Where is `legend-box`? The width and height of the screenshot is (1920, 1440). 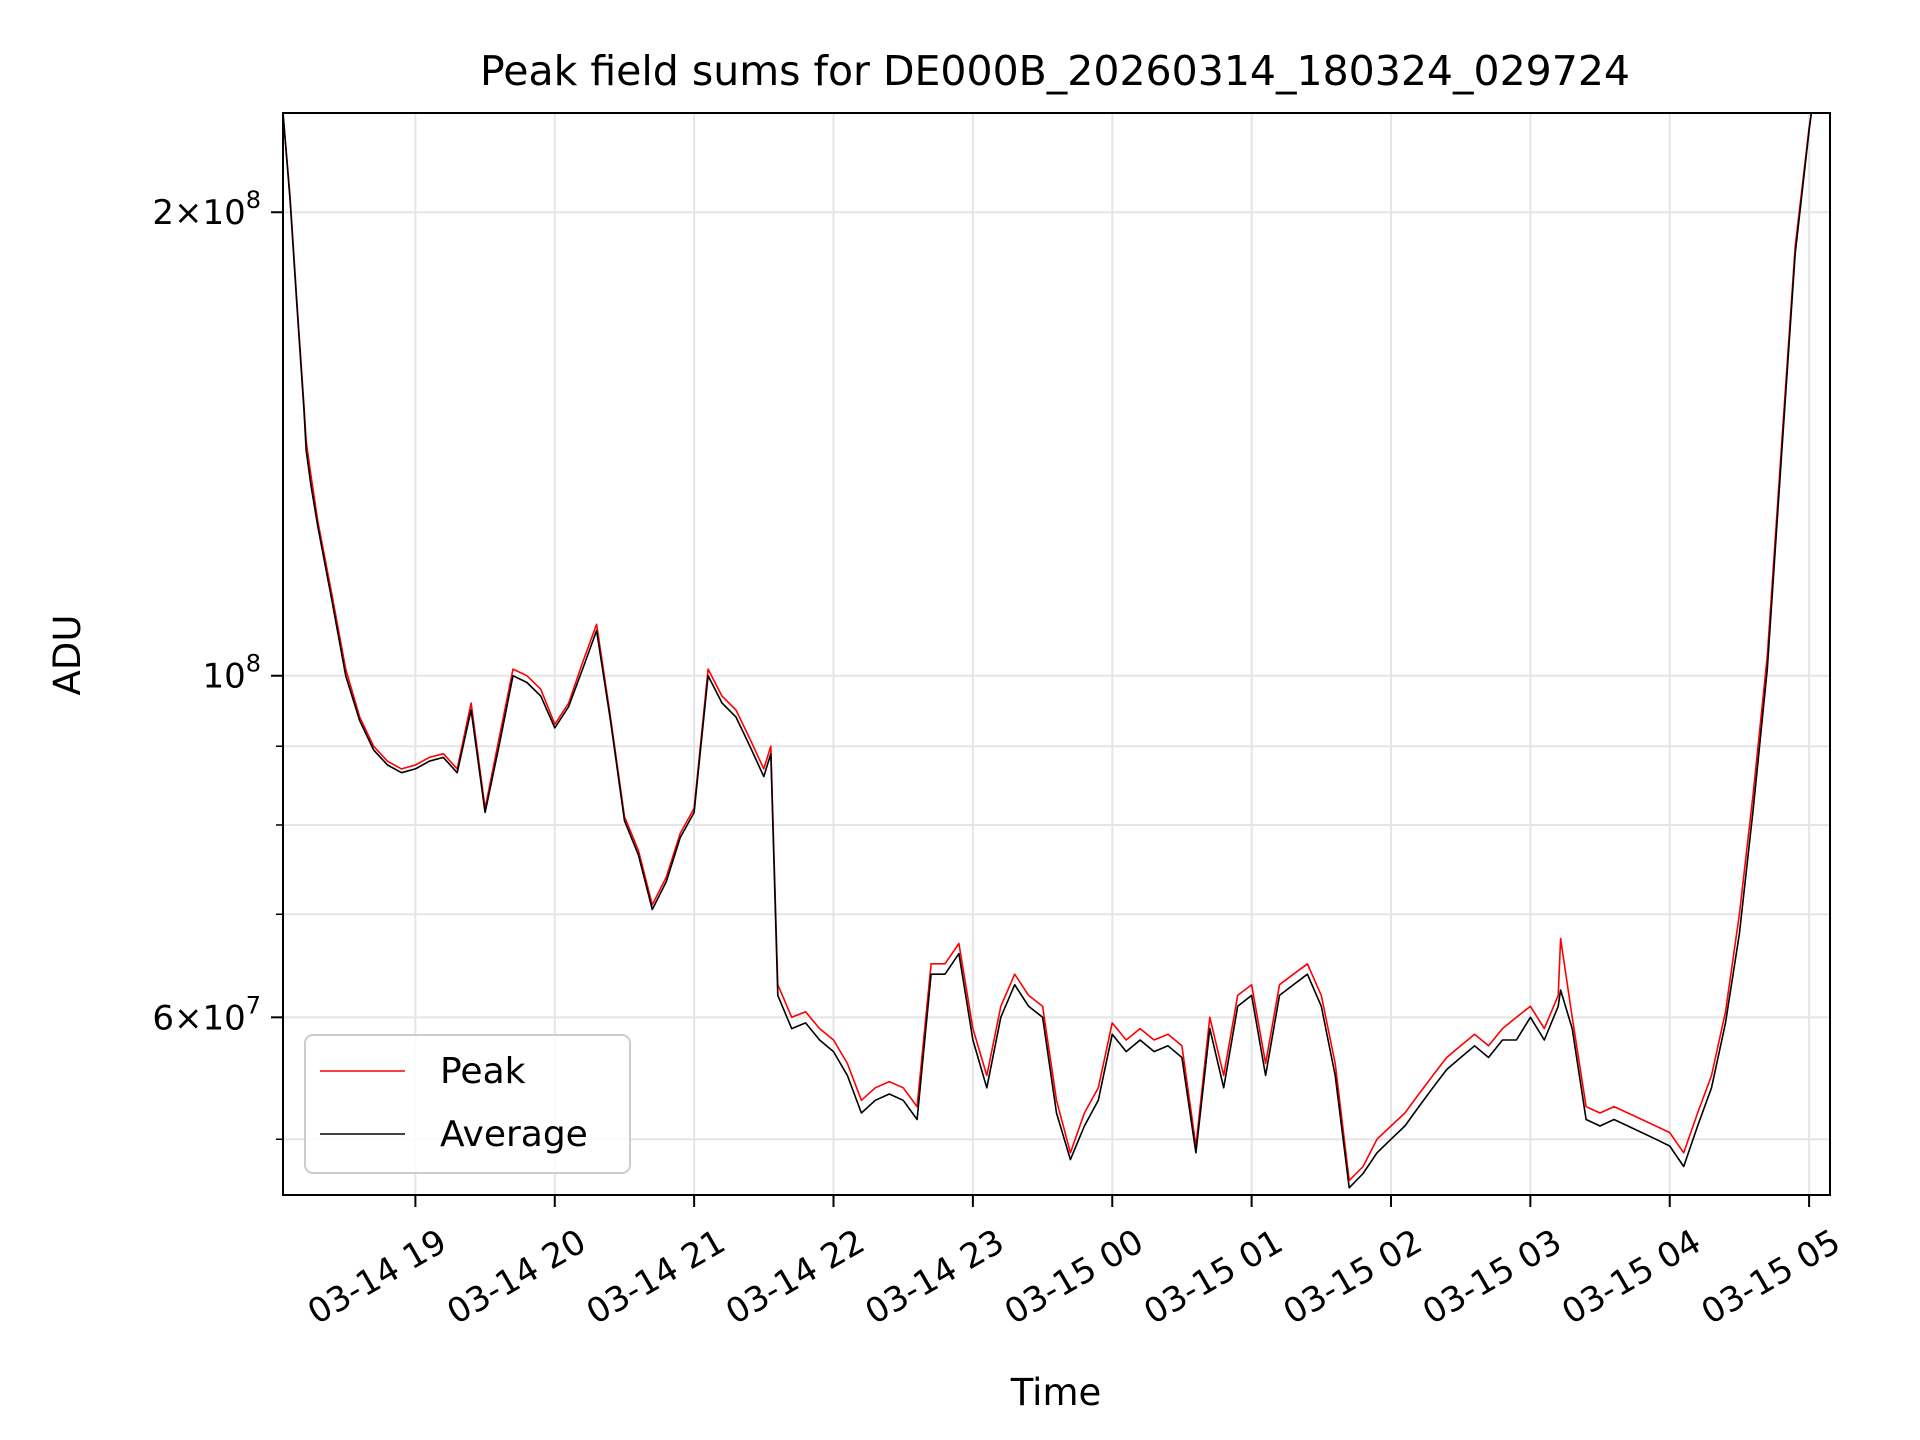 legend-box is located at coordinates (467, 1104).